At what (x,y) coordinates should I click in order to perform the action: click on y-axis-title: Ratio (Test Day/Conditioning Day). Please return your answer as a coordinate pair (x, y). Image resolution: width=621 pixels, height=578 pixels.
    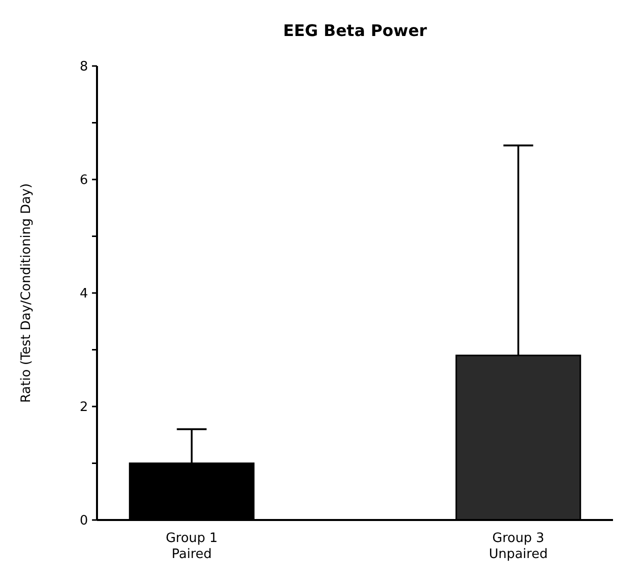
    Looking at the image, I should click on (26, 293).